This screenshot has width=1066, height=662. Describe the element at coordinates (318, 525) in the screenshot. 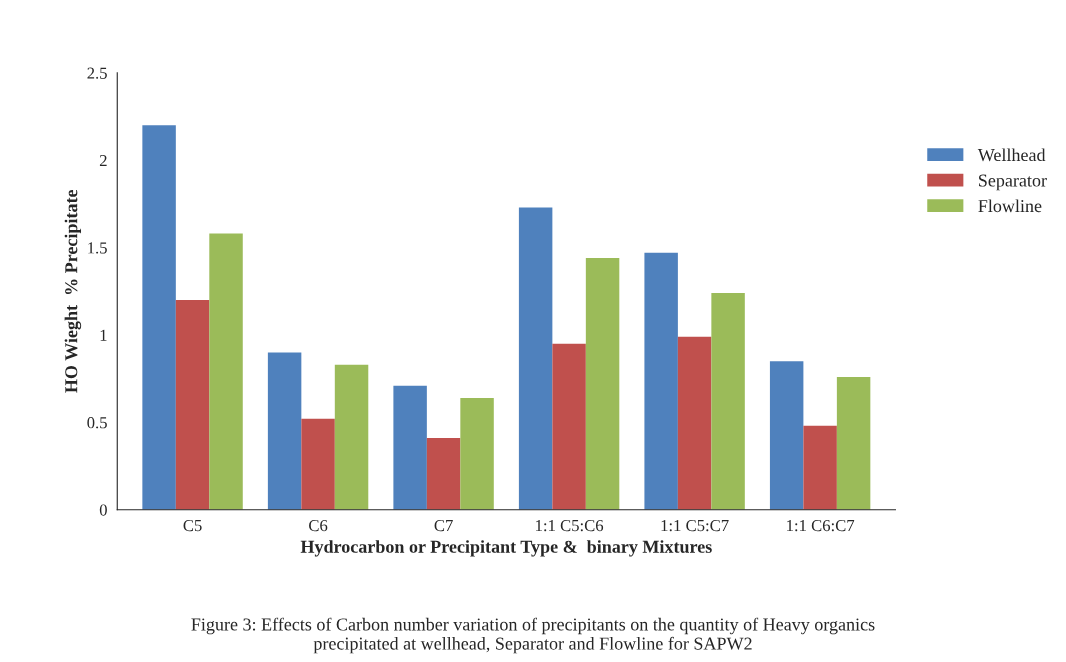

I see `x-tick-label: C6` at that location.